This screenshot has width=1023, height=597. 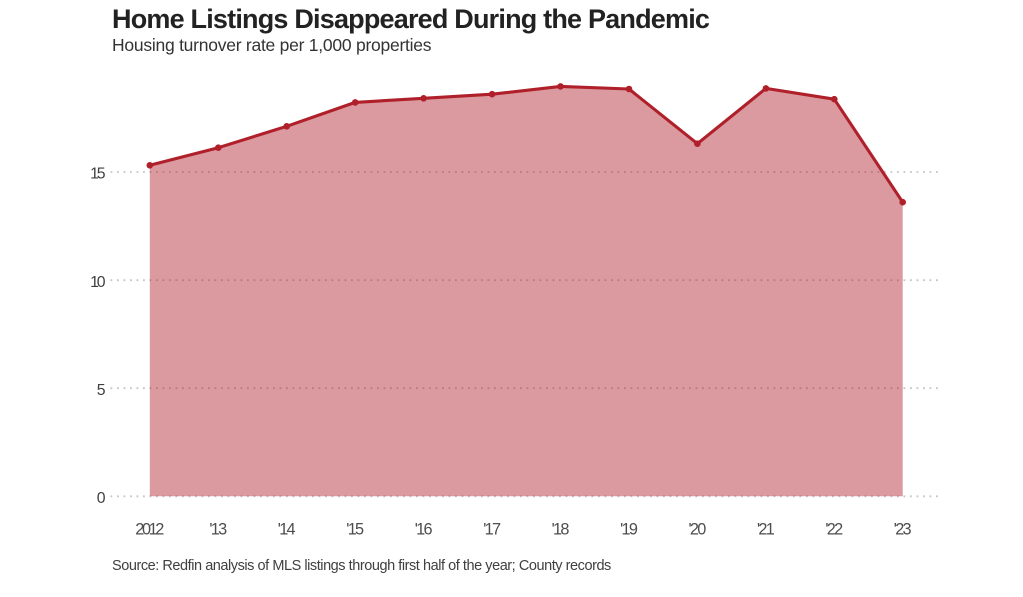 What do you see at coordinates (218, 530) in the screenshot?
I see `svg-text: '13` at bounding box center [218, 530].